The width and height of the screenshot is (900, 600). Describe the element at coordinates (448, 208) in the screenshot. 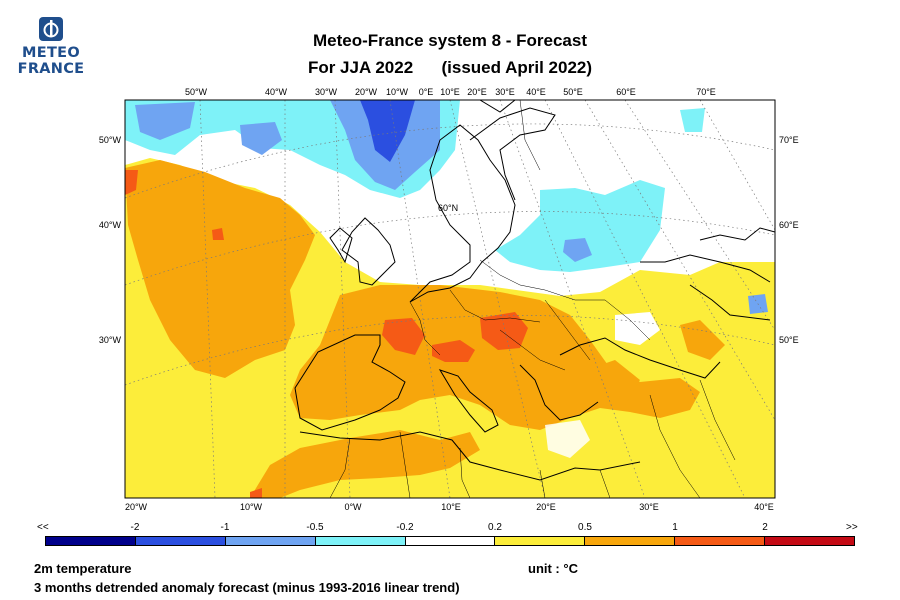

I see `inner-latitude-label: 60°N` at that location.